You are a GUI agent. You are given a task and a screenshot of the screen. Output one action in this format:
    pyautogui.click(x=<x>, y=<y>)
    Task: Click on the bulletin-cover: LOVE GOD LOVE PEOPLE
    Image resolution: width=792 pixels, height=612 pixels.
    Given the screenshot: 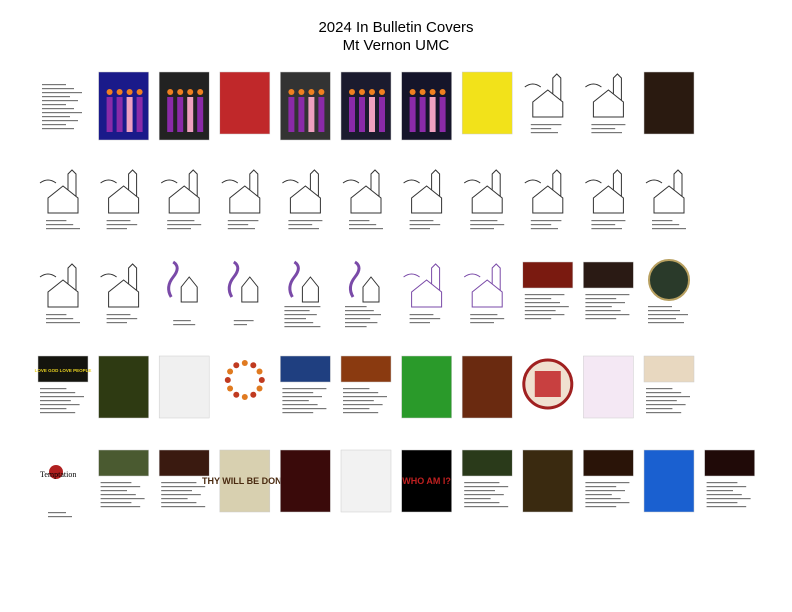 What is the action you would take?
    pyautogui.click(x=63, y=384)
    